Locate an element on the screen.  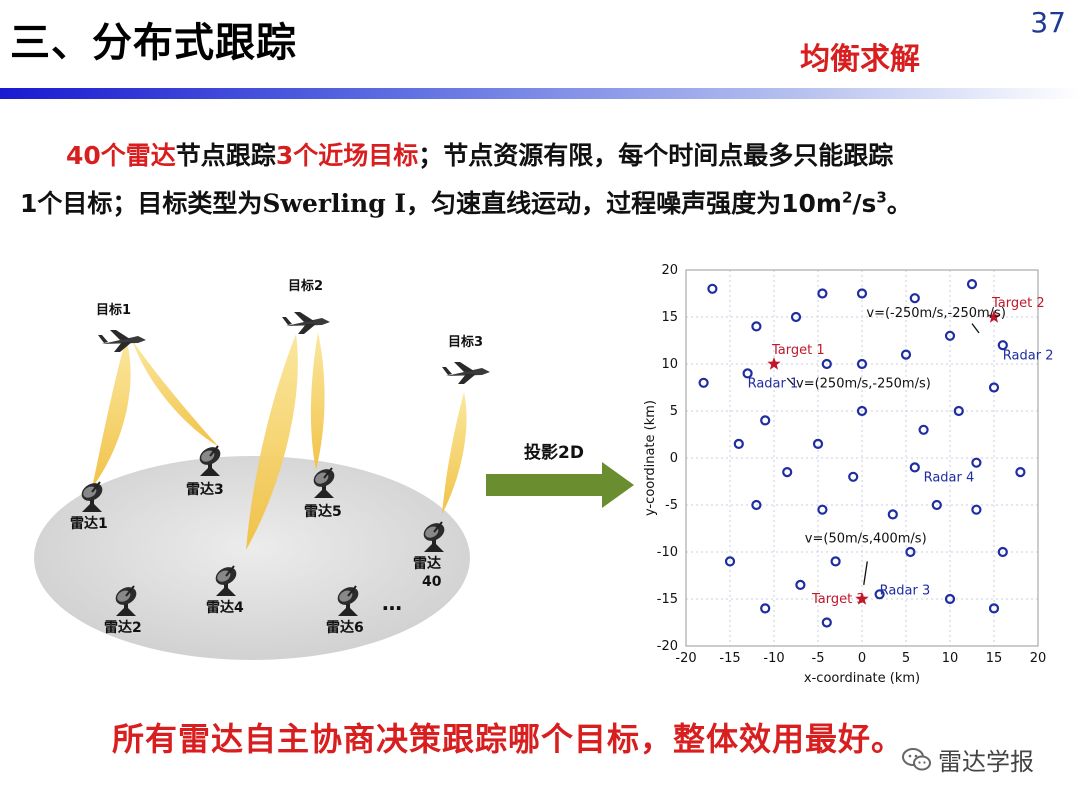
radar-label: Radar 4 is located at coordinates (949, 478).